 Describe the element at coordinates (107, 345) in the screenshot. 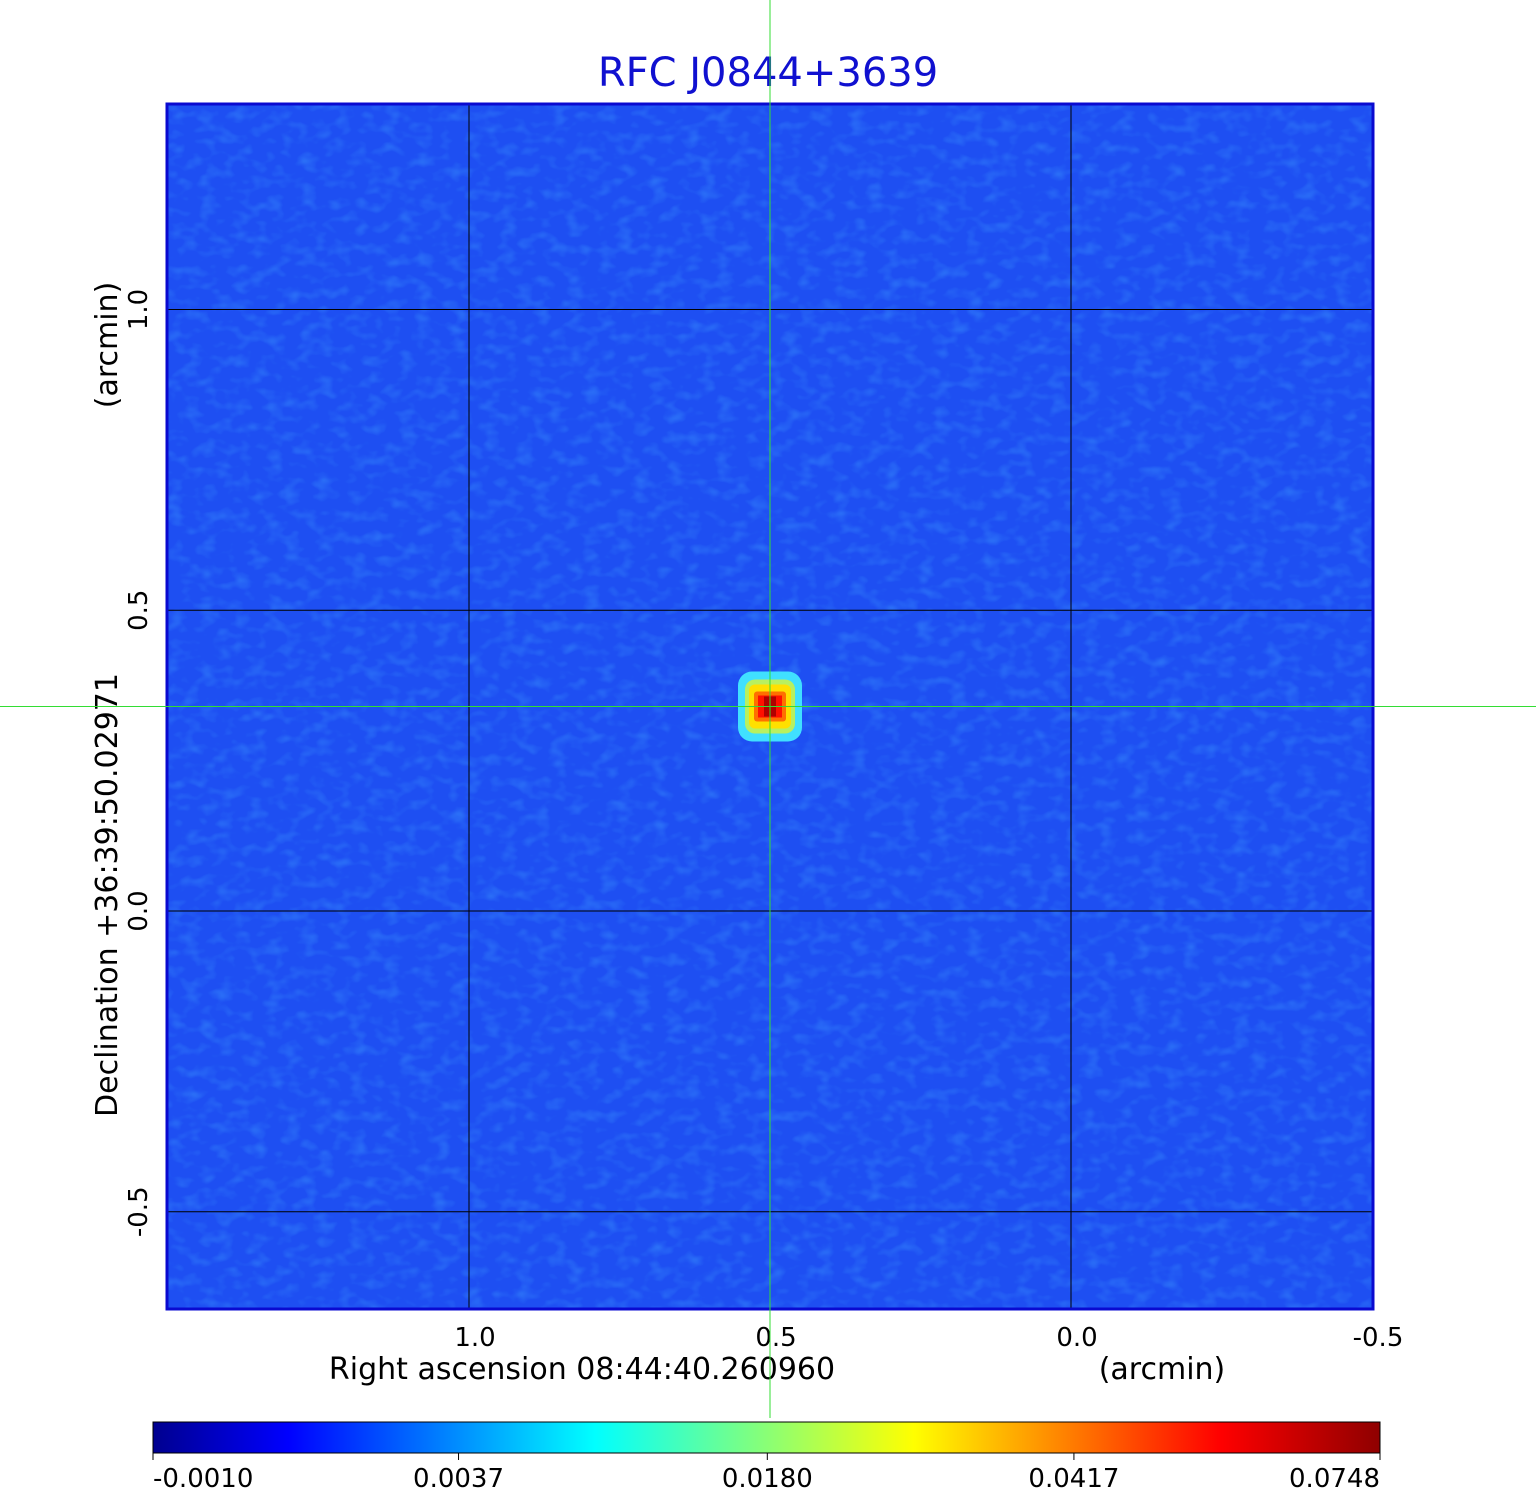

I see `y-axis-unit: (arcmin)` at that location.